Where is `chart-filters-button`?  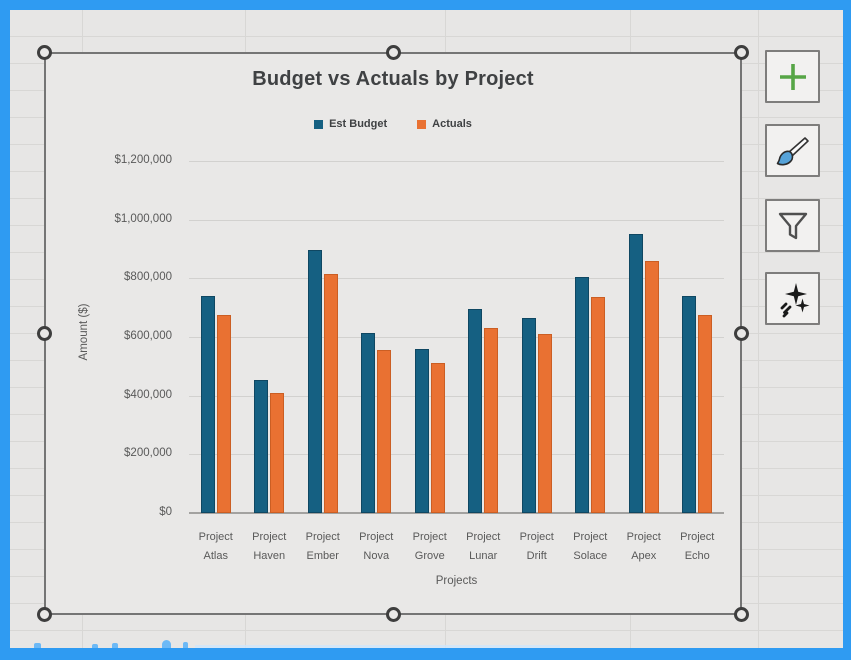
chart-filters-button is located at coordinates (792, 225).